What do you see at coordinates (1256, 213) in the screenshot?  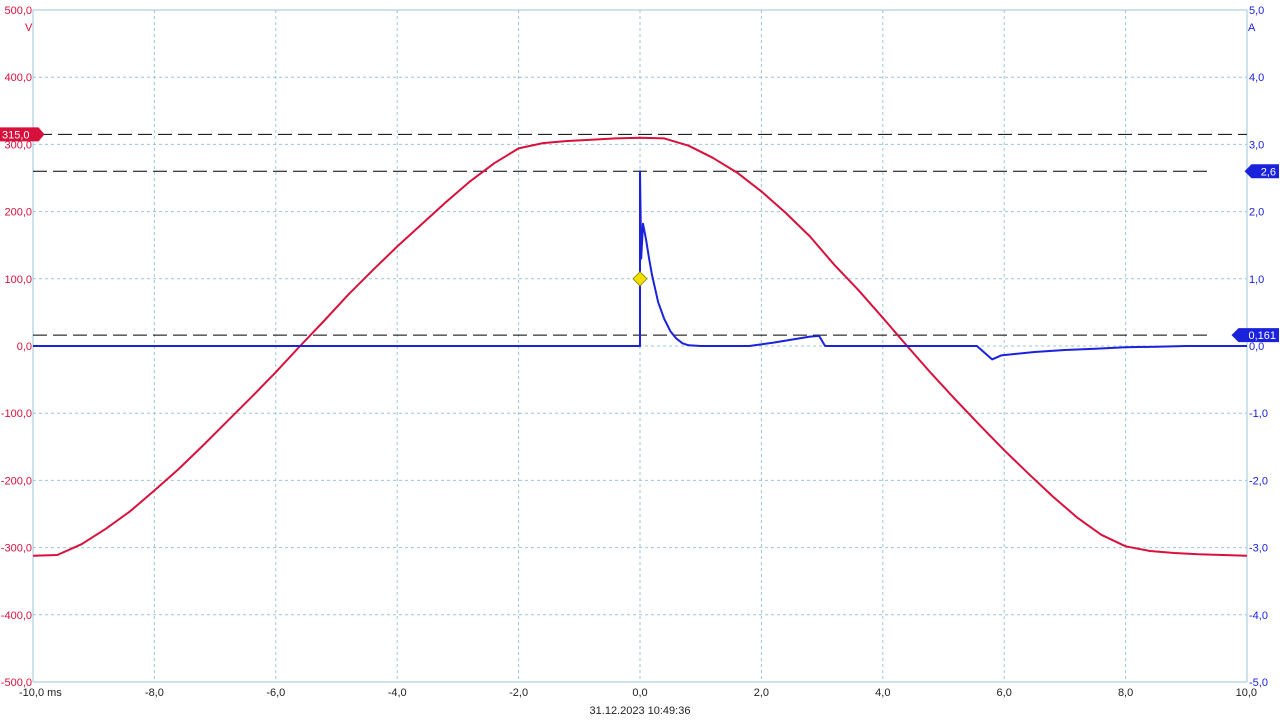 I see `right-tick-label: 2,0` at bounding box center [1256, 213].